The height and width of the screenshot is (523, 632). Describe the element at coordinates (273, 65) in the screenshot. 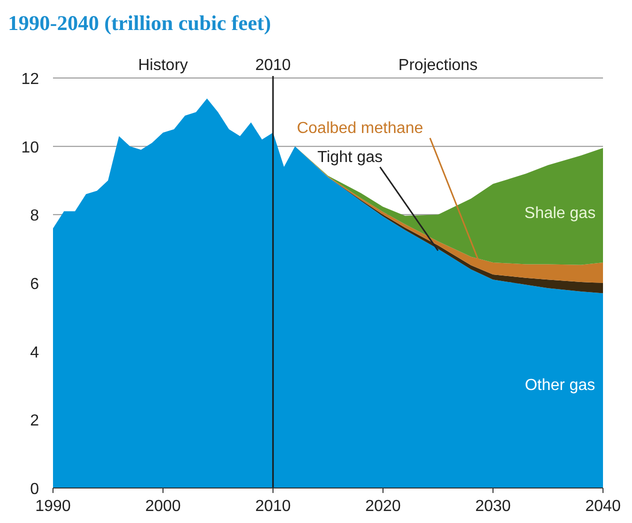

I see `ref-line-label: 2010` at that location.